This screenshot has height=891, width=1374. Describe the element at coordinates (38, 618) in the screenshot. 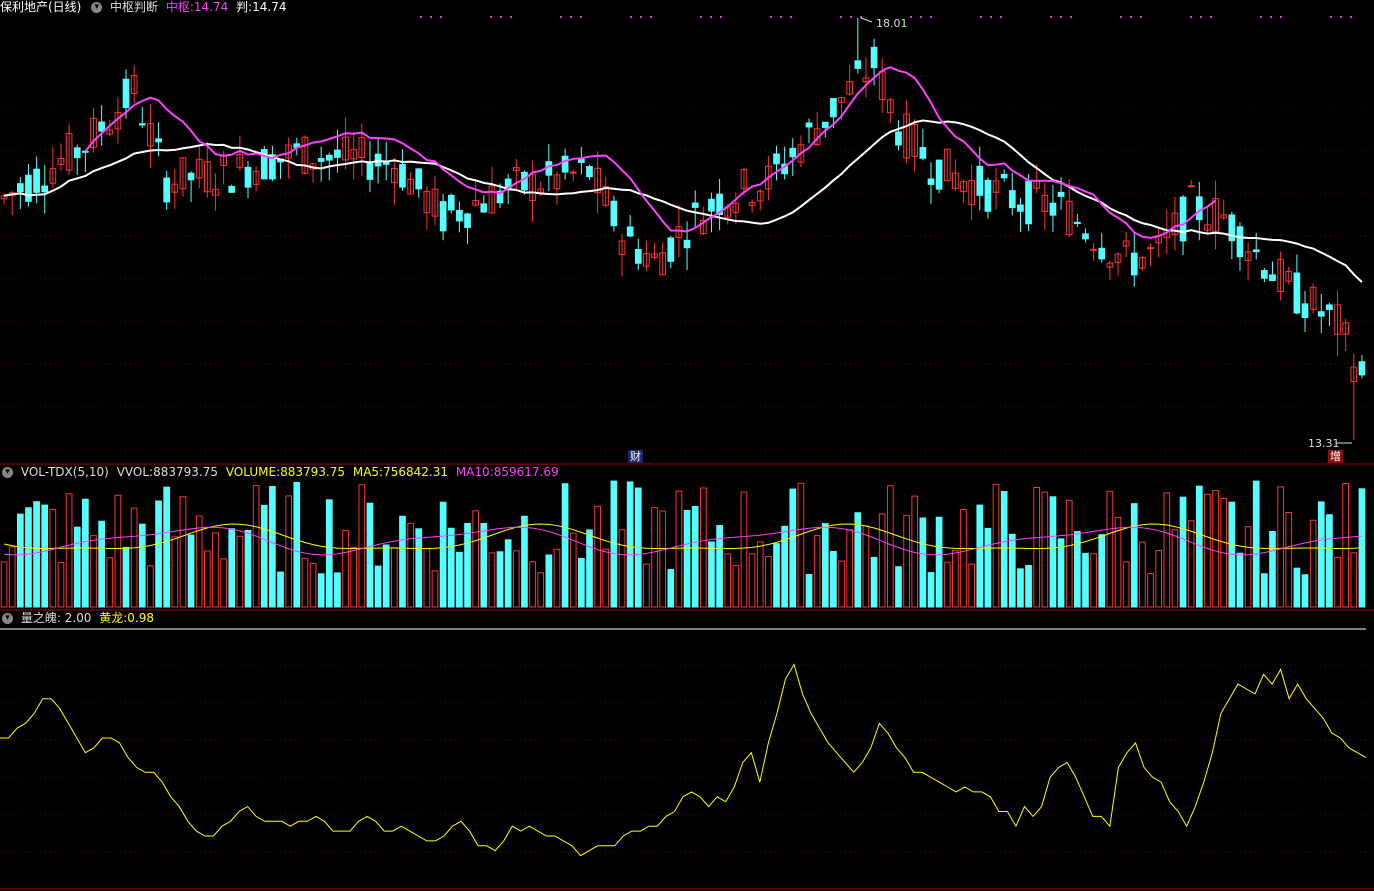

I see `osc-title: 量之魄` at that location.